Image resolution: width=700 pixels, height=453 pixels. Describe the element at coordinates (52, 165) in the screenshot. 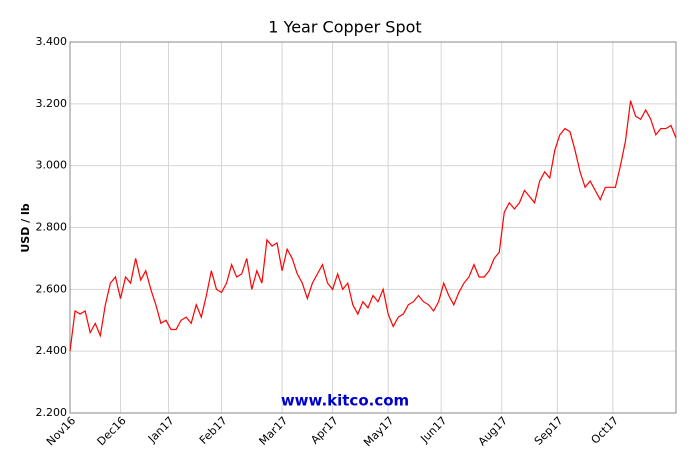

I see `y-tick-label: 3.000` at that location.